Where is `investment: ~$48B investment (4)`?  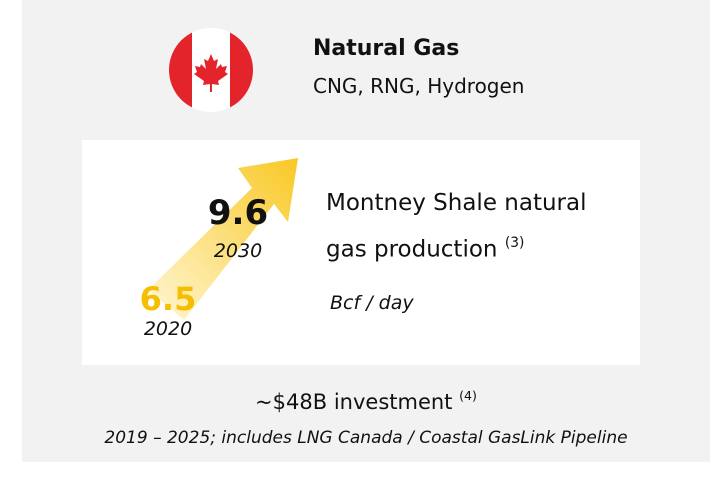 investment: ~$48B investment (4) is located at coordinates (366, 401).